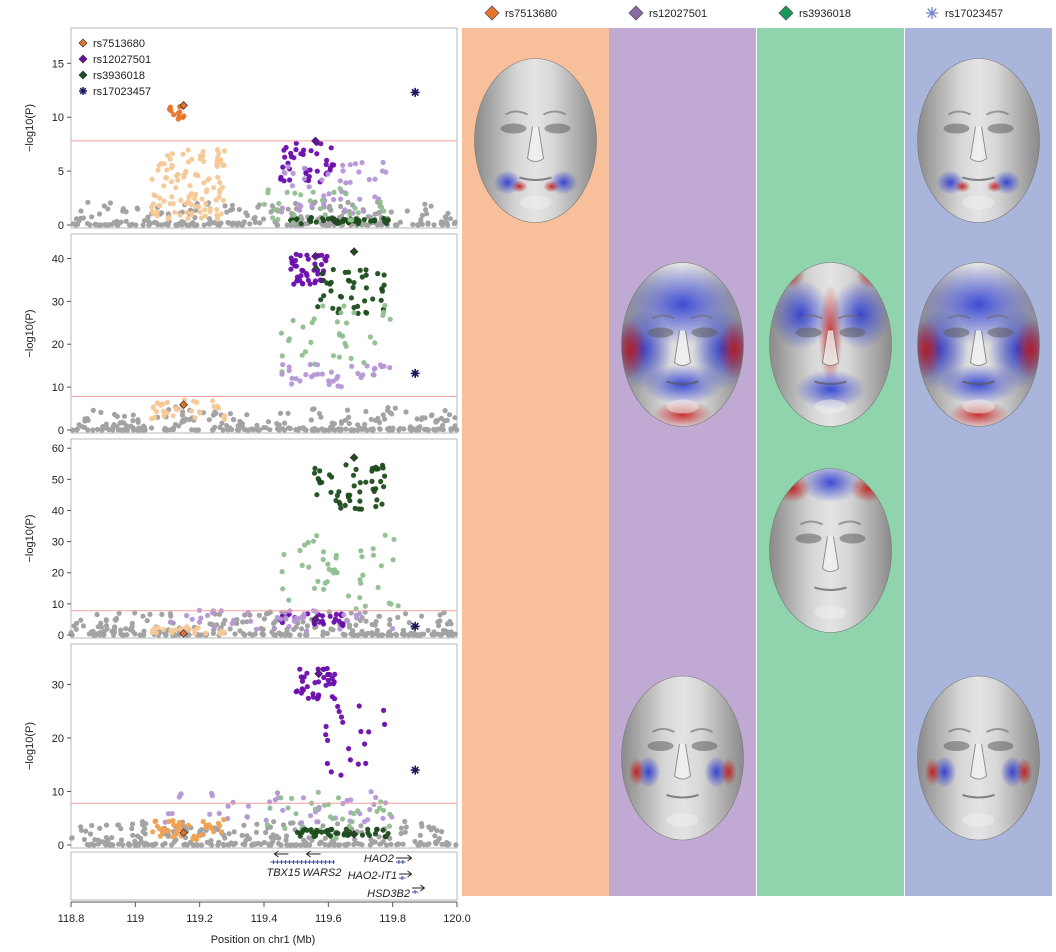 This screenshot has height=952, width=1056. I want to click on lead-snp-diamond, so click(183, 405).